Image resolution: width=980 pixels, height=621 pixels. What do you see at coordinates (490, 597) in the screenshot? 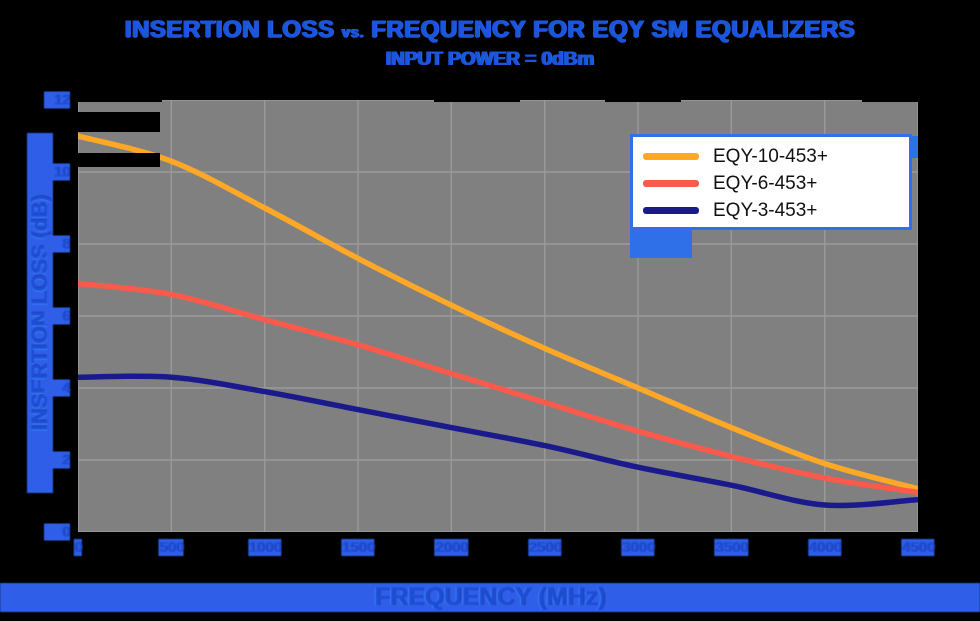
I see `x-axis-title: FREQUENCY (MHz)` at bounding box center [490, 597].